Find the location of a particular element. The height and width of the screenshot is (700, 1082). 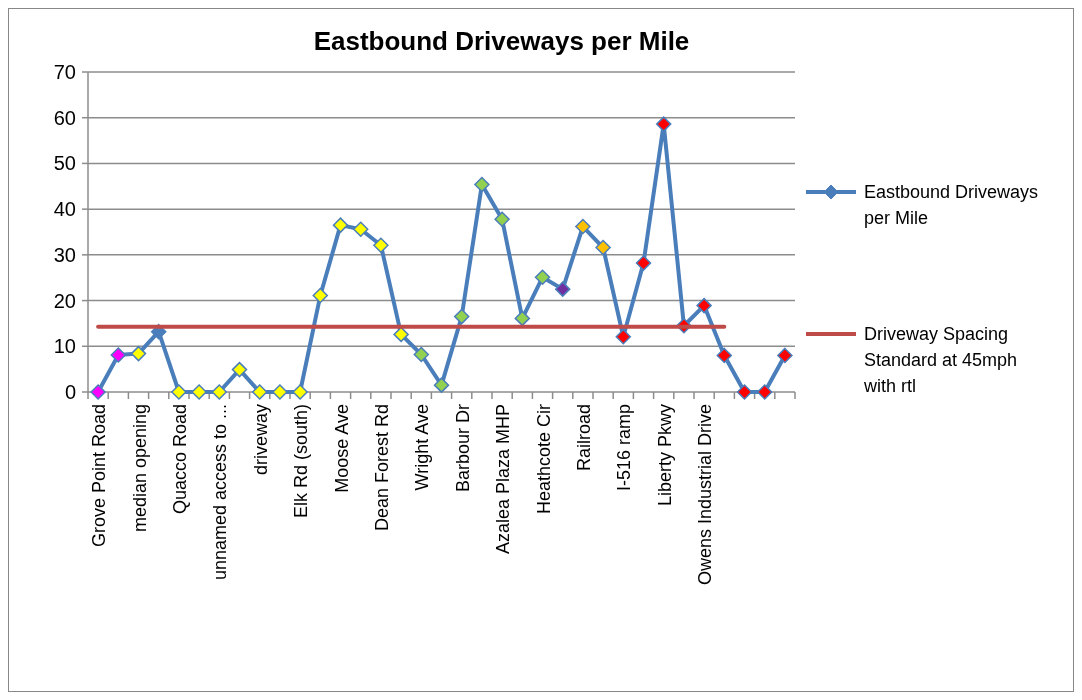

x-tick-label: Elk Rd (south) is located at coordinates (301, 461).